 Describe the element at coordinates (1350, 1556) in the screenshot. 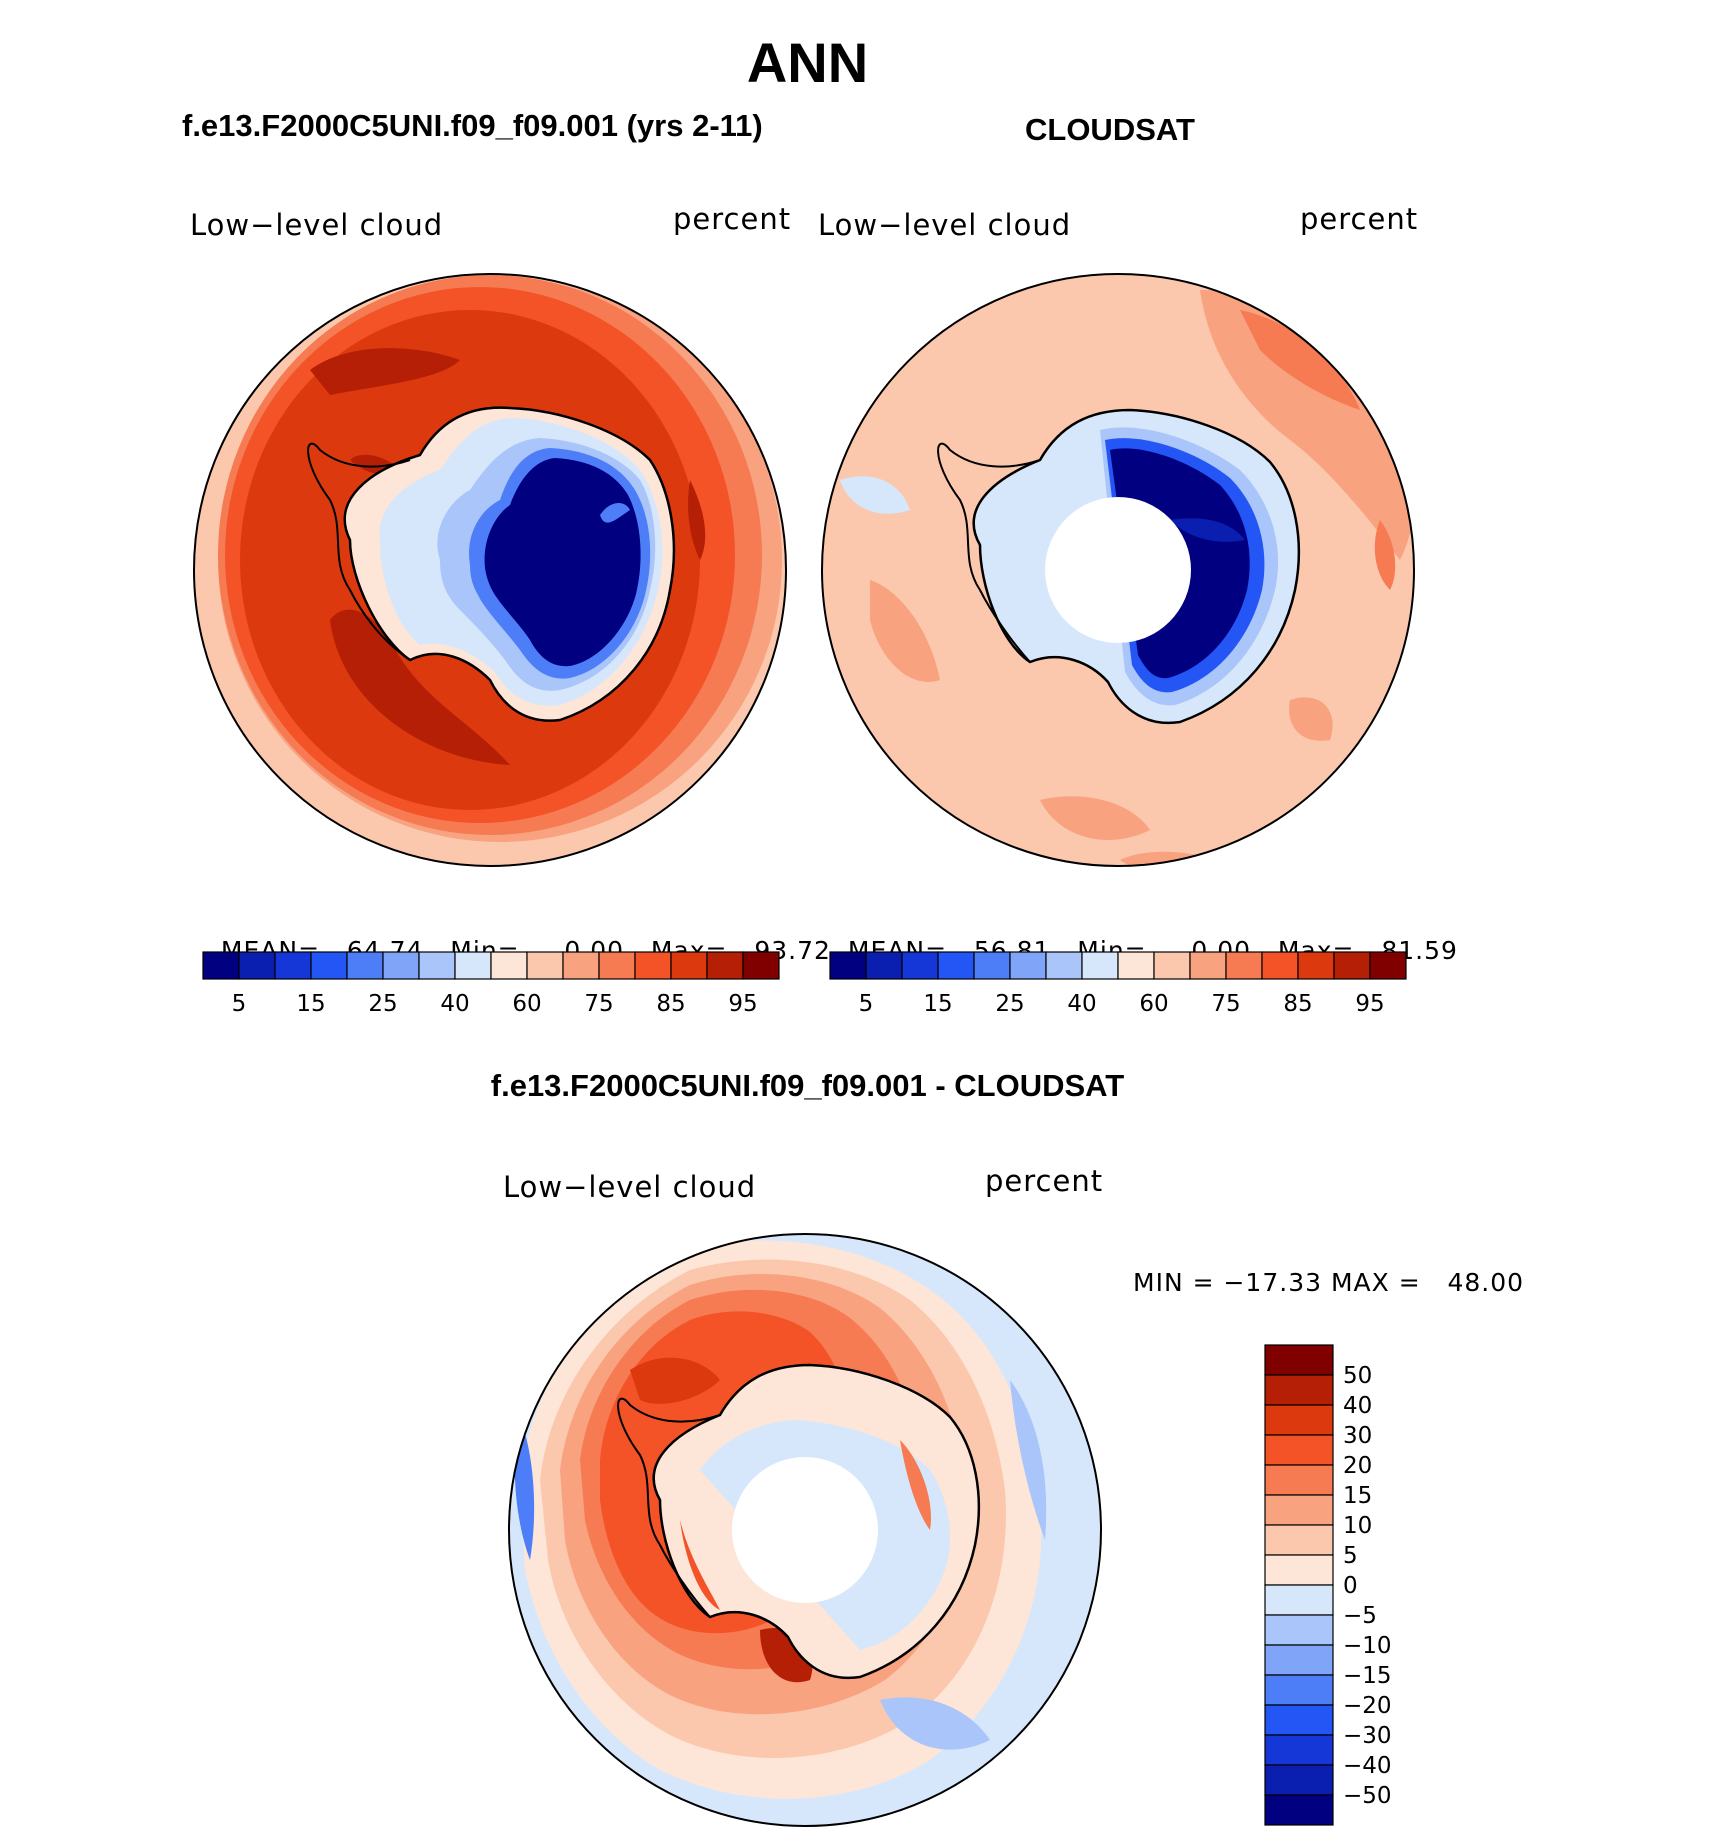

I see `diff-colorbar-tick: 5` at that location.